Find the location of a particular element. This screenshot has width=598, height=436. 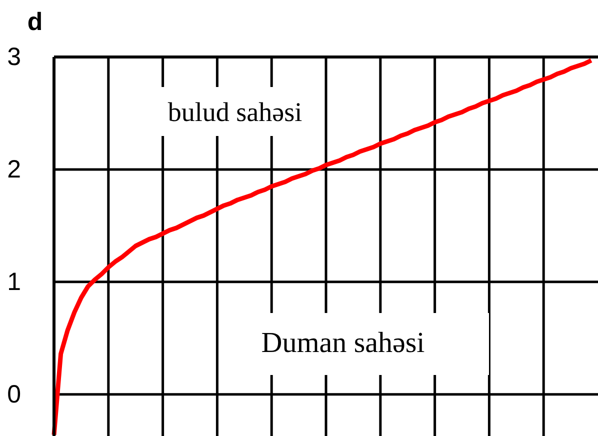

annotation: bulud sahəsi is located at coordinates (235, 112).